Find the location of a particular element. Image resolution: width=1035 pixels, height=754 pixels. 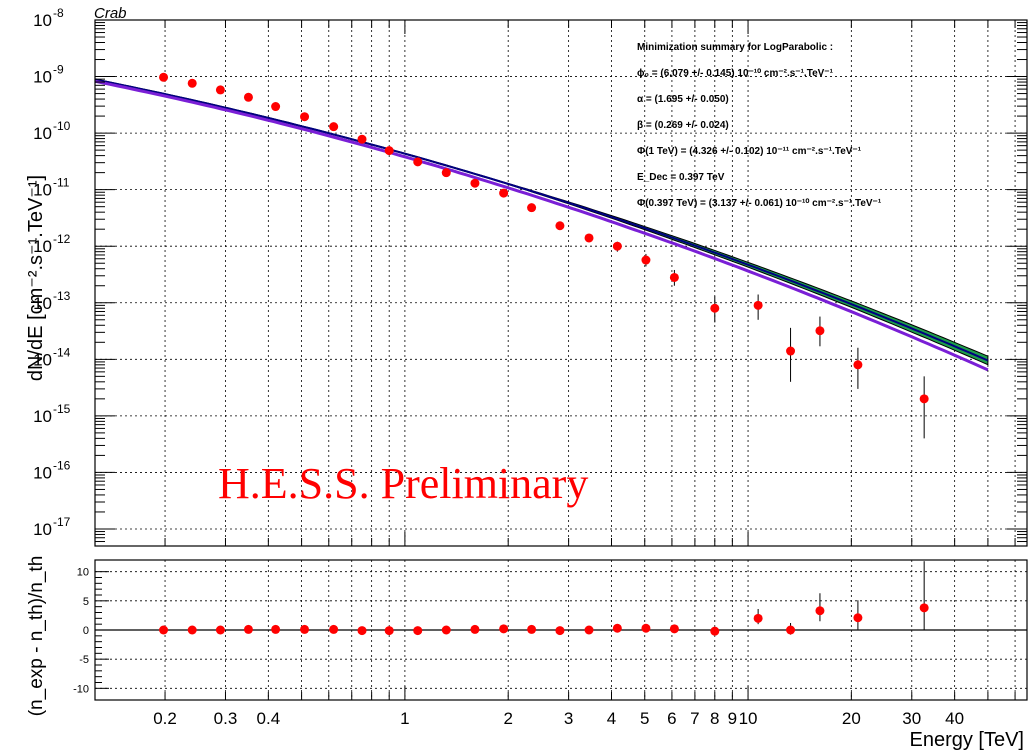

y-tick-exponent: -16 is located at coordinates (62, 465).